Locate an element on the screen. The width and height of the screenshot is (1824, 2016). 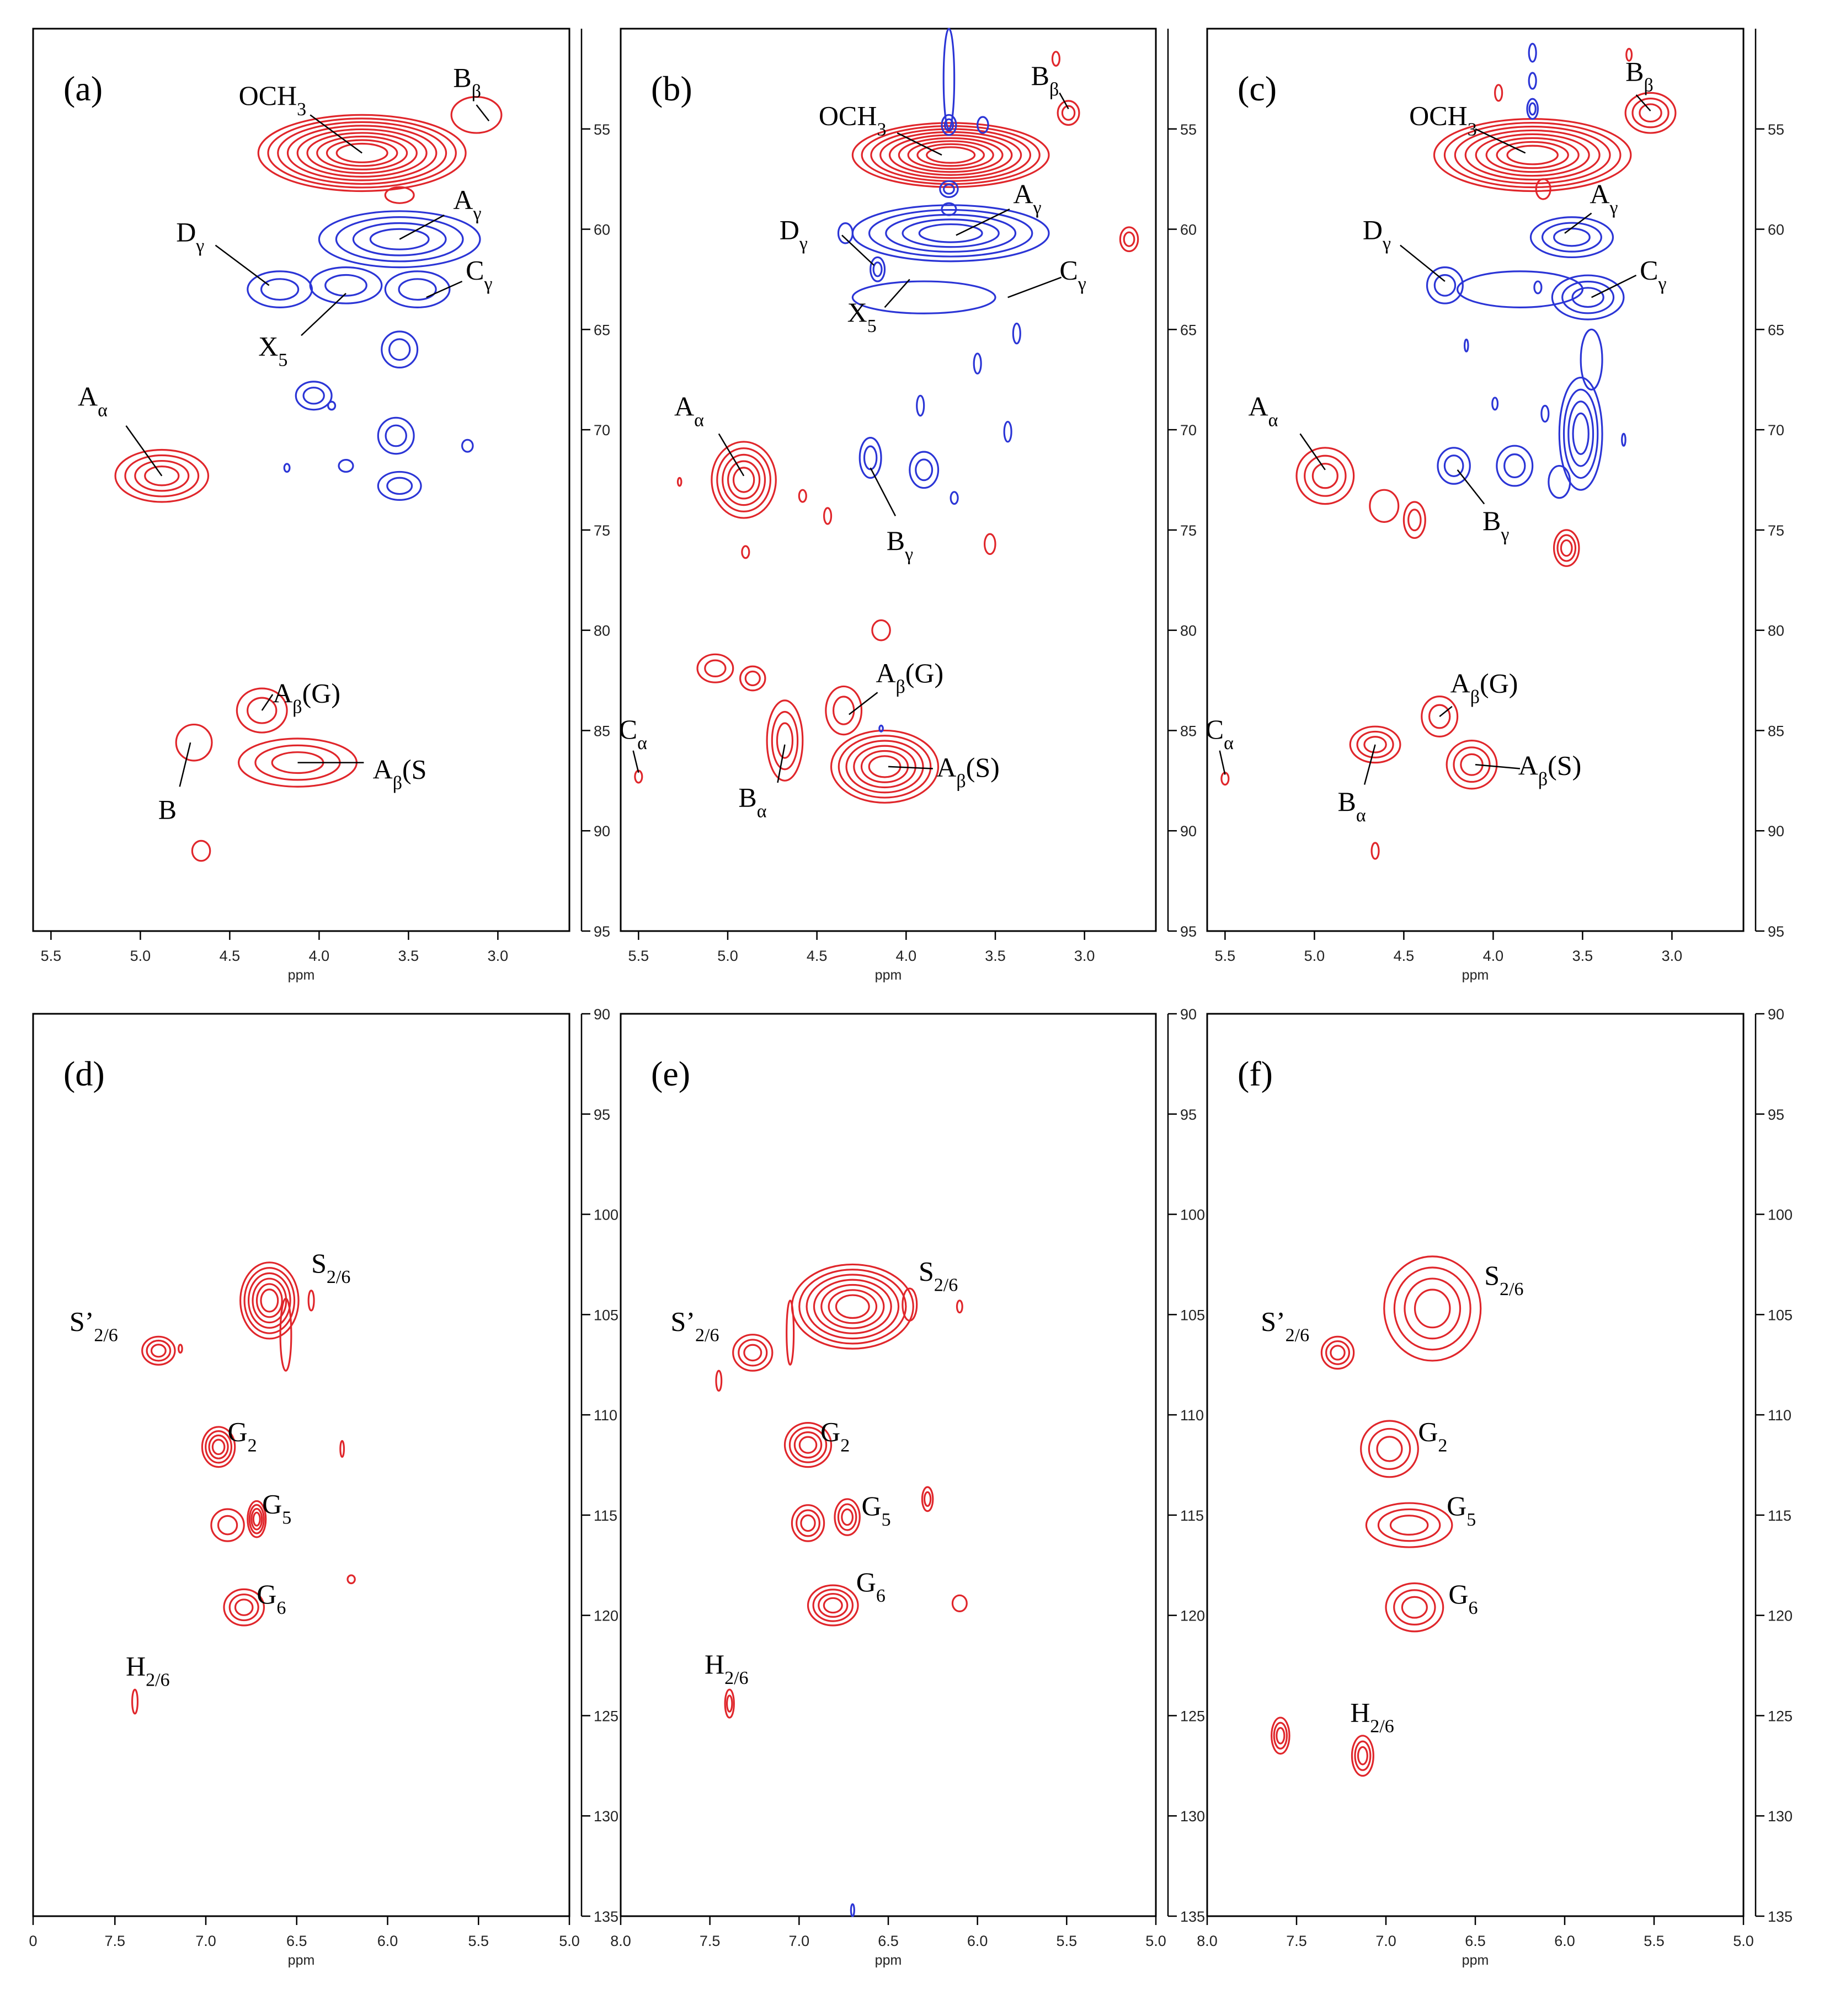
annotation-label: G5 is located at coordinates (1461, 1510).